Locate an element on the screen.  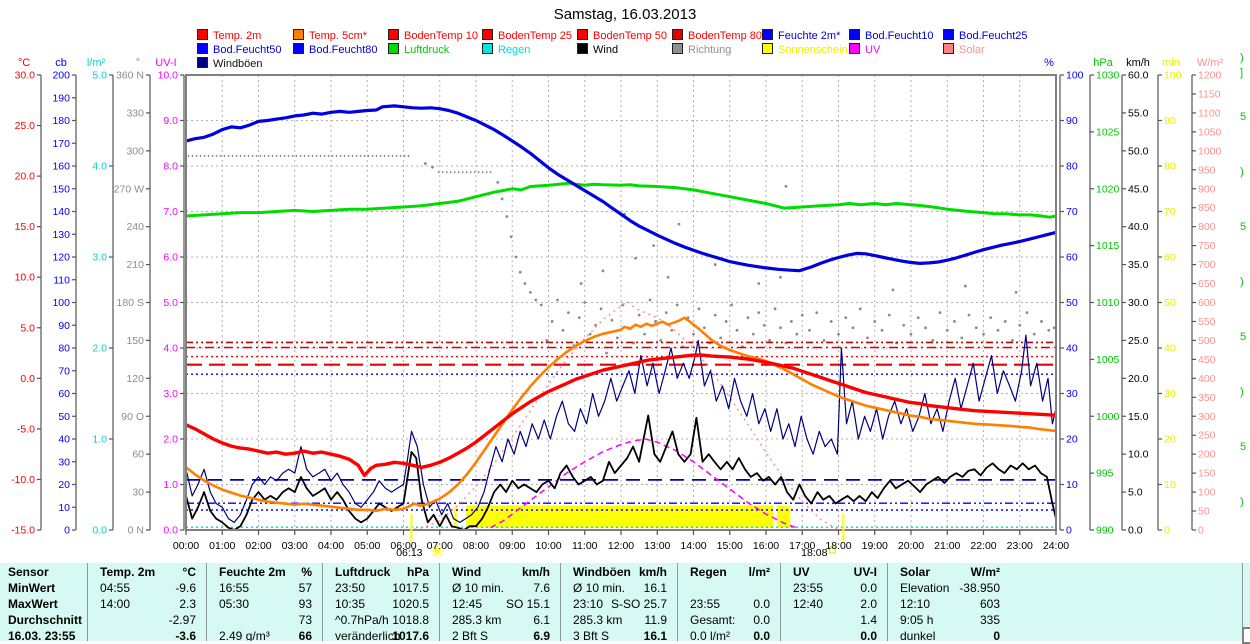
axis-unit-sun: min is located at coordinates (1171, 63).